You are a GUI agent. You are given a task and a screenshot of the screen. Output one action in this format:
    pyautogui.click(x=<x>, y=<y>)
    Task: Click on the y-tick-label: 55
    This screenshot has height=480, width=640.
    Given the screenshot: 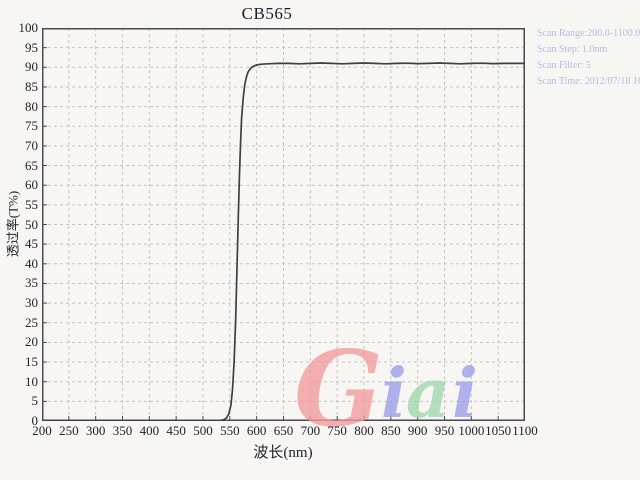 What is the action you would take?
    pyautogui.click(x=31, y=204)
    